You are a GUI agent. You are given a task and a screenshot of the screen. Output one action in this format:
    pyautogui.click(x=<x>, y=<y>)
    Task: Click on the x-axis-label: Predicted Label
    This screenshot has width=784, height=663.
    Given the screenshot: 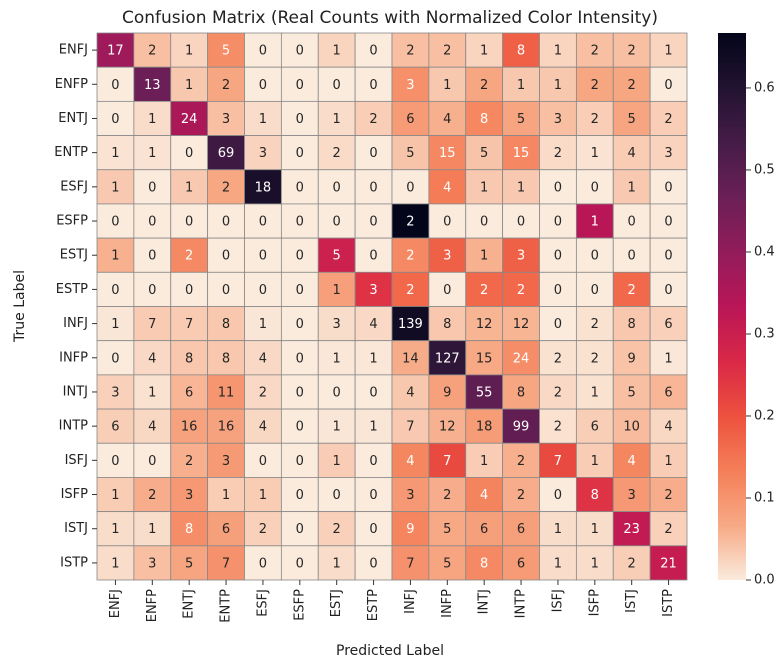 What is the action you would take?
    pyautogui.click(x=390, y=651)
    